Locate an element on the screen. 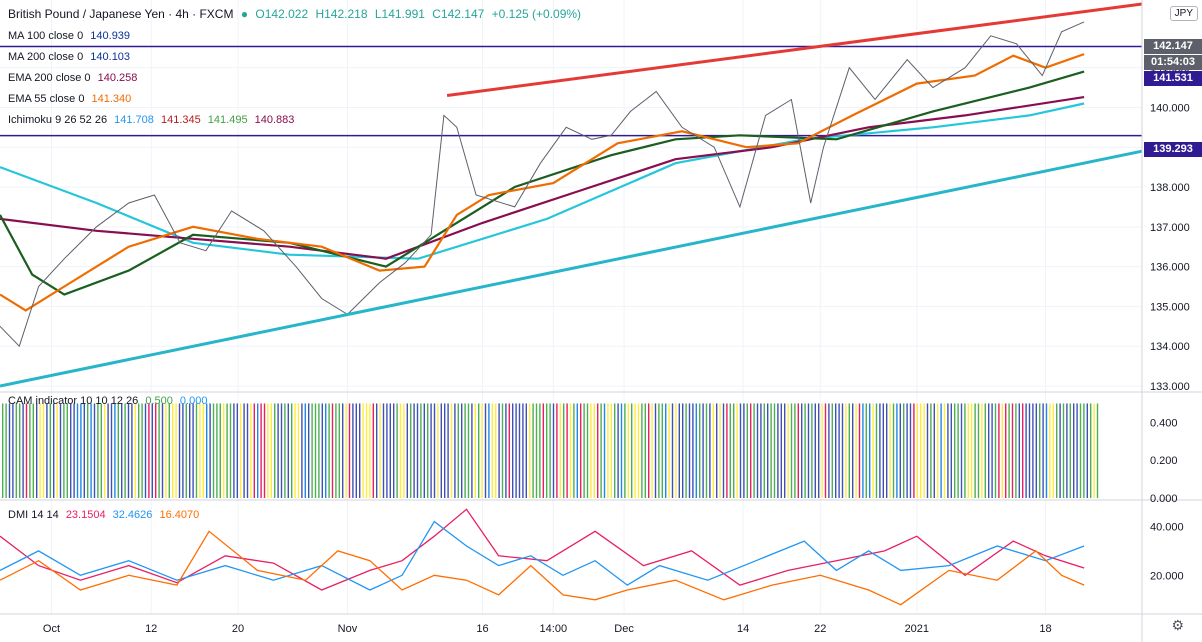  legend-ma200: MA 200 close 0 140.103 is located at coordinates (71, 57).